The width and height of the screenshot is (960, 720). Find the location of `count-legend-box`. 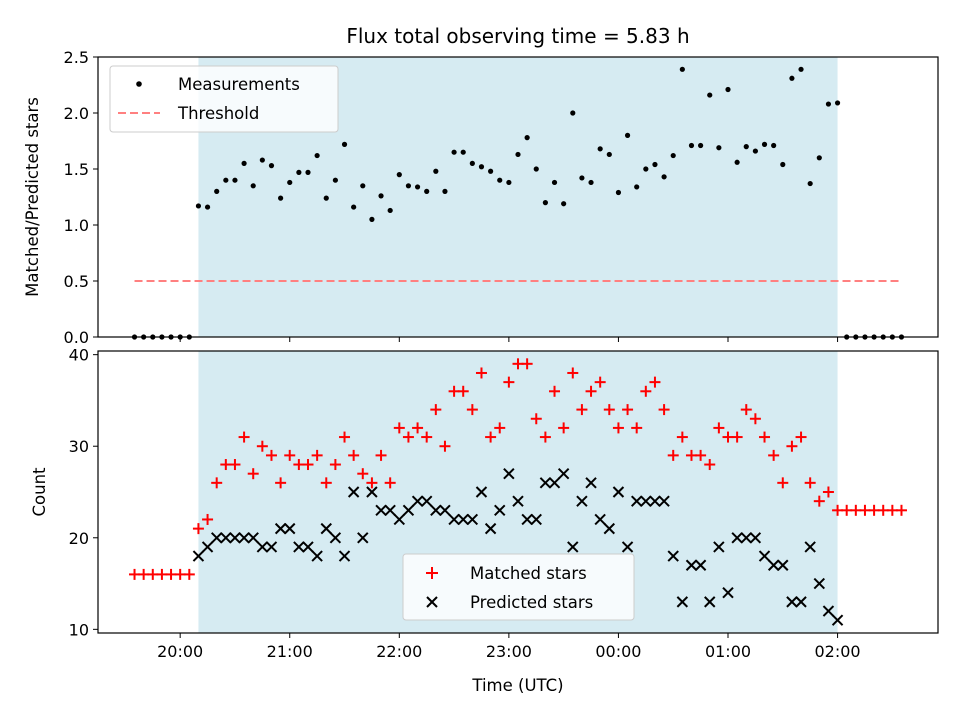

count-legend-box is located at coordinates (518, 587).